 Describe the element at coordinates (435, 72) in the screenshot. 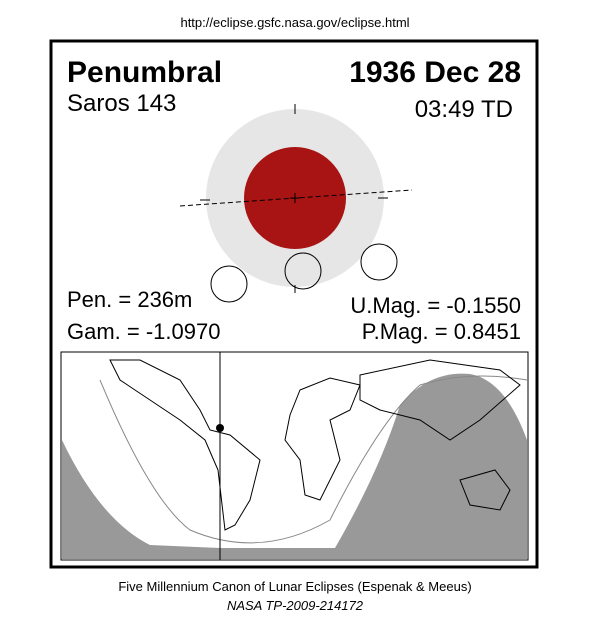

I see `eclipse-date: 1936 Dec 28` at that location.